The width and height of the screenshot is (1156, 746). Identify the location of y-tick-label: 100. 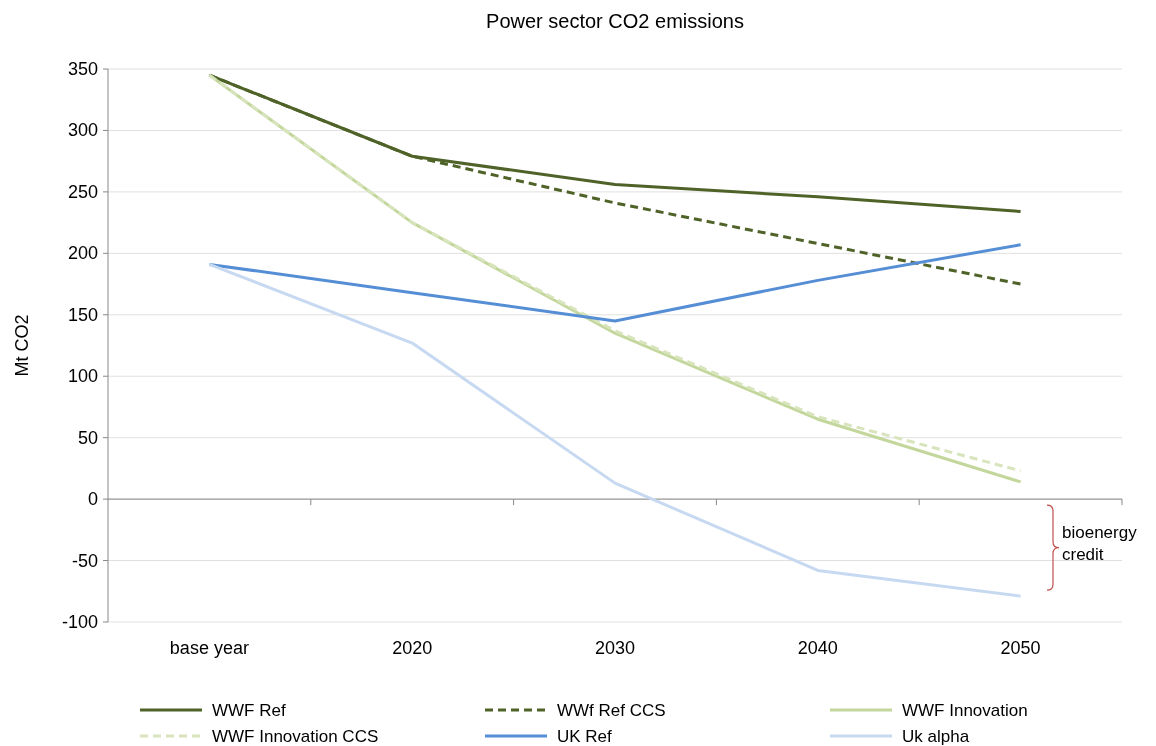
(82, 376).